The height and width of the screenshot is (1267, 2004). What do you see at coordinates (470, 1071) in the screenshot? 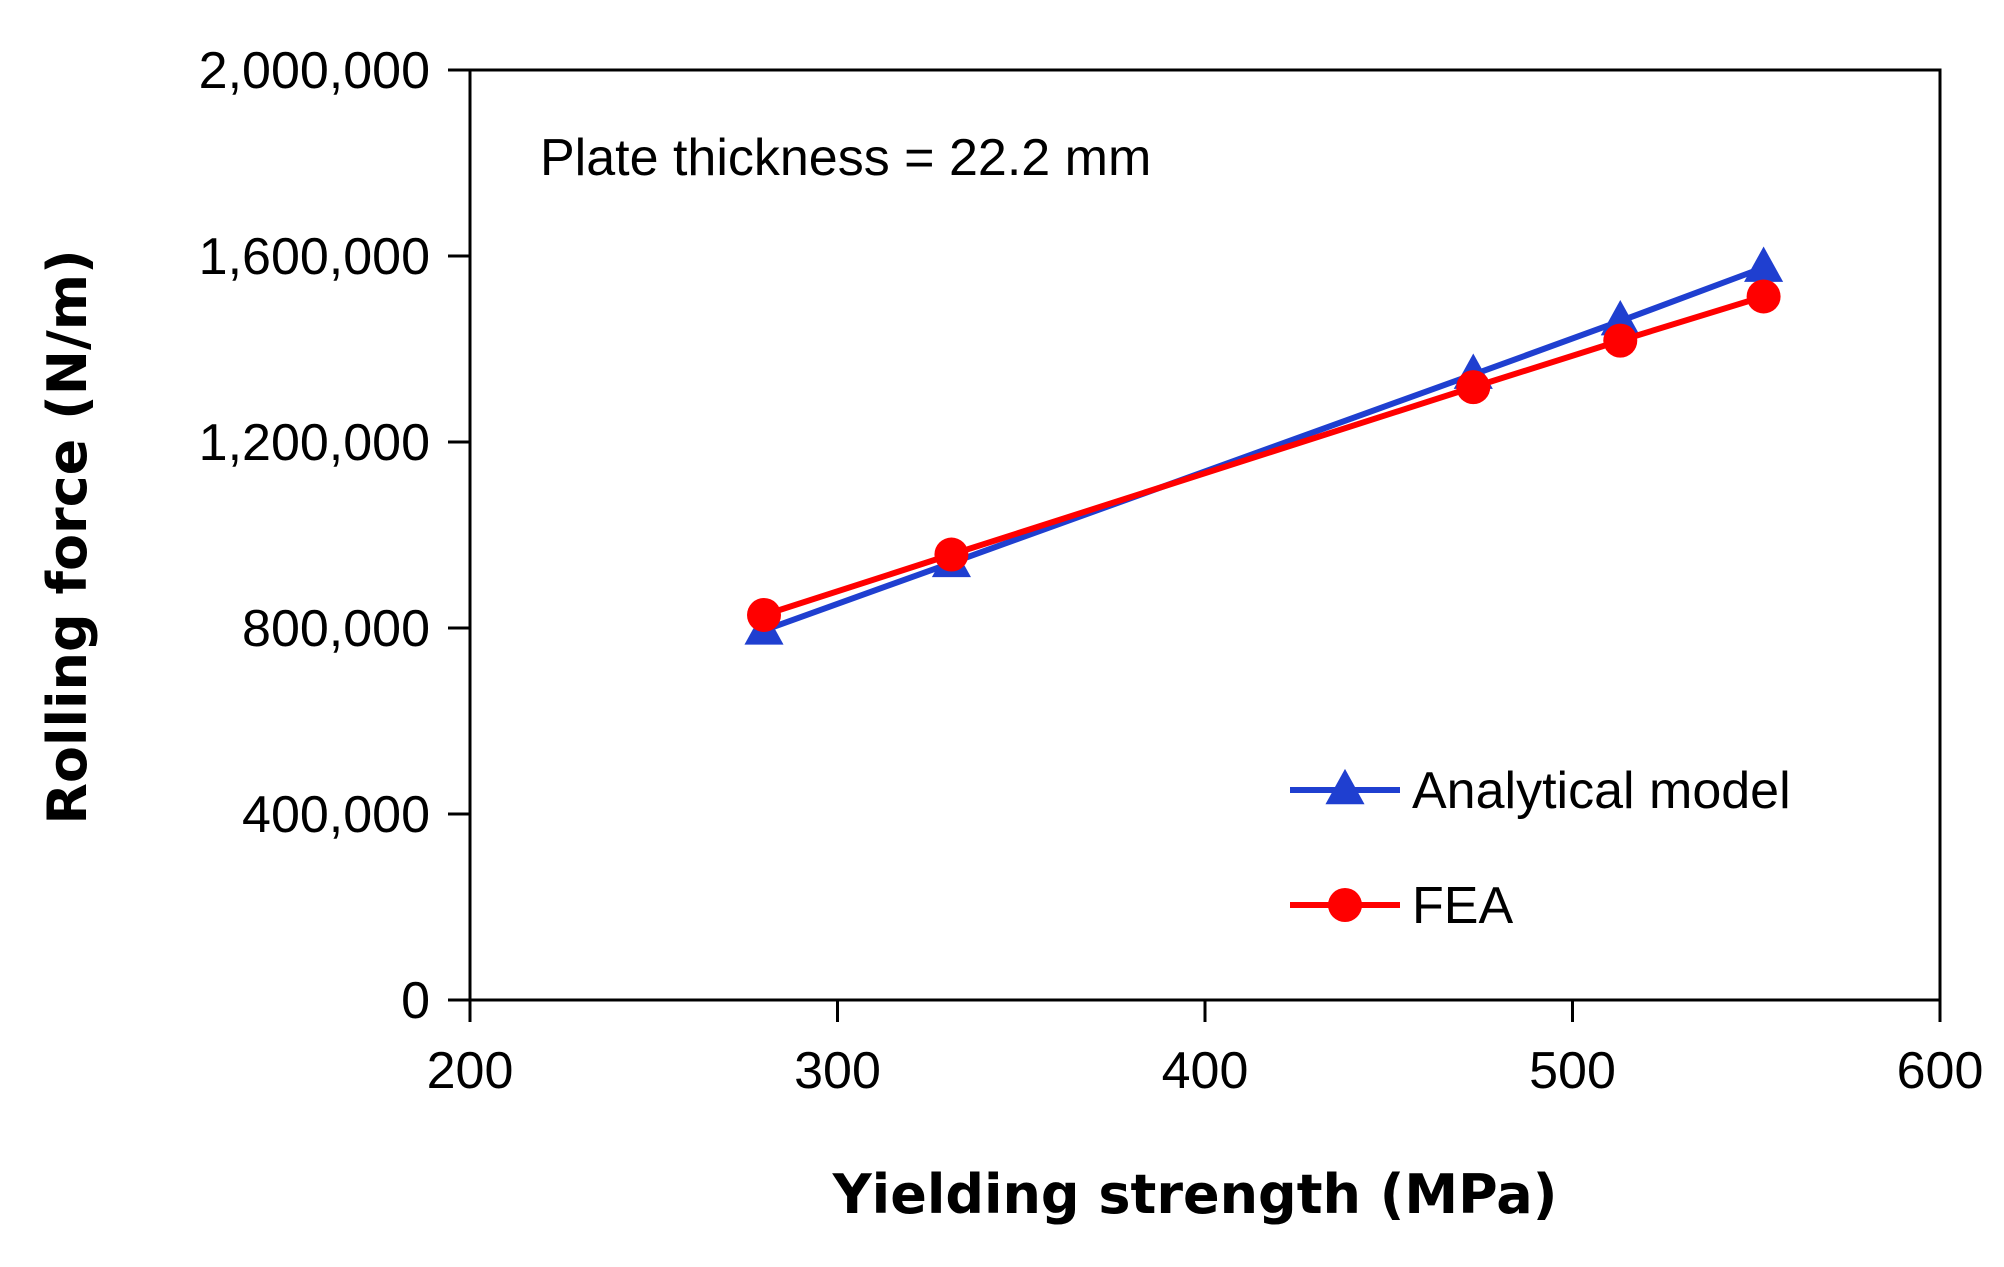
I see `x-tick-label: 200` at bounding box center [470, 1071].